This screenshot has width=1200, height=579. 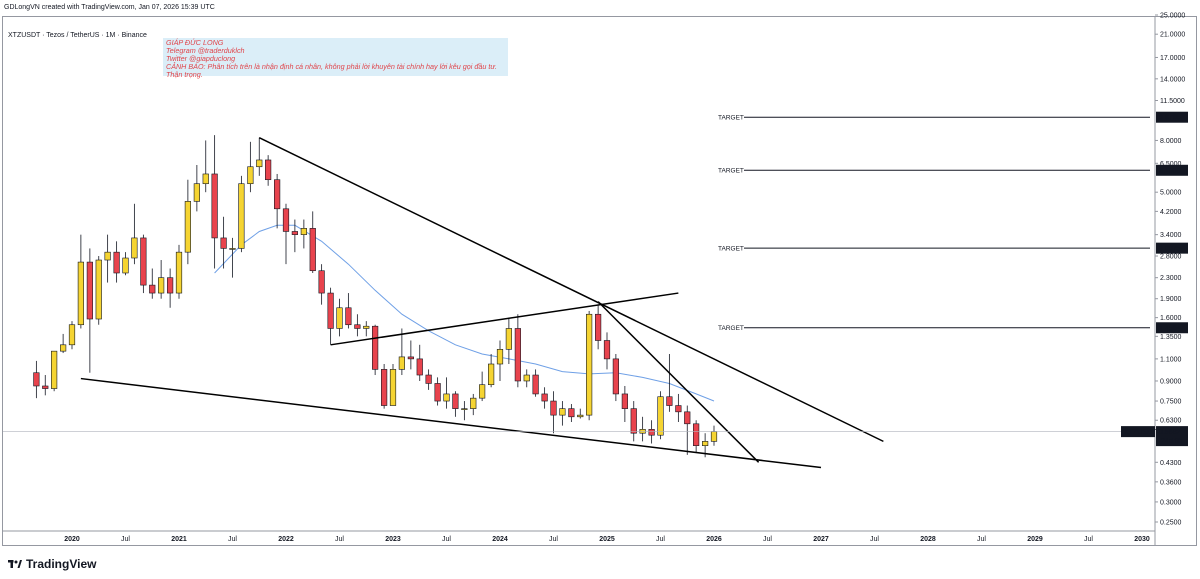 What do you see at coordinates (72, 539) in the screenshot?
I see `time-tick-year: 2020` at bounding box center [72, 539].